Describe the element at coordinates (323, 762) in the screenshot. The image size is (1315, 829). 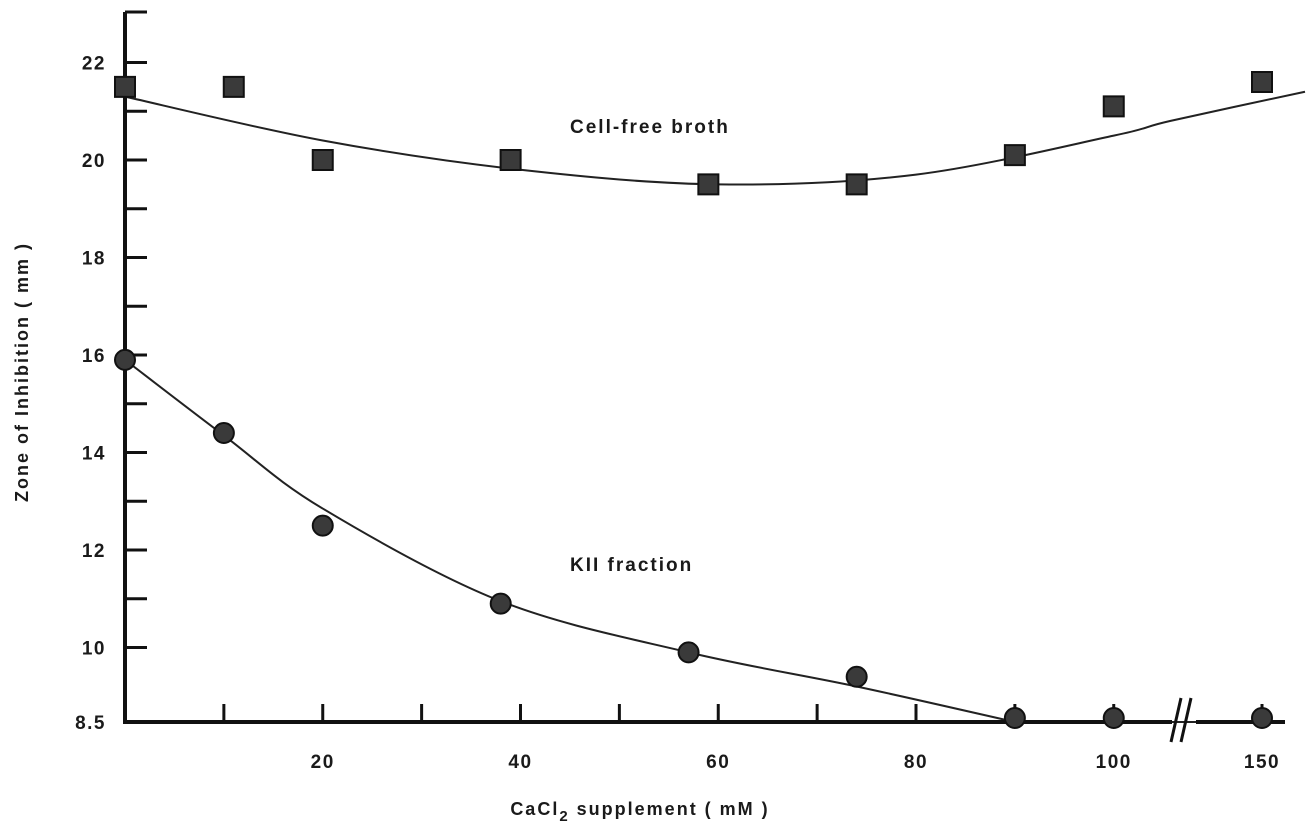
I see `x-tick-label: 20` at that location.